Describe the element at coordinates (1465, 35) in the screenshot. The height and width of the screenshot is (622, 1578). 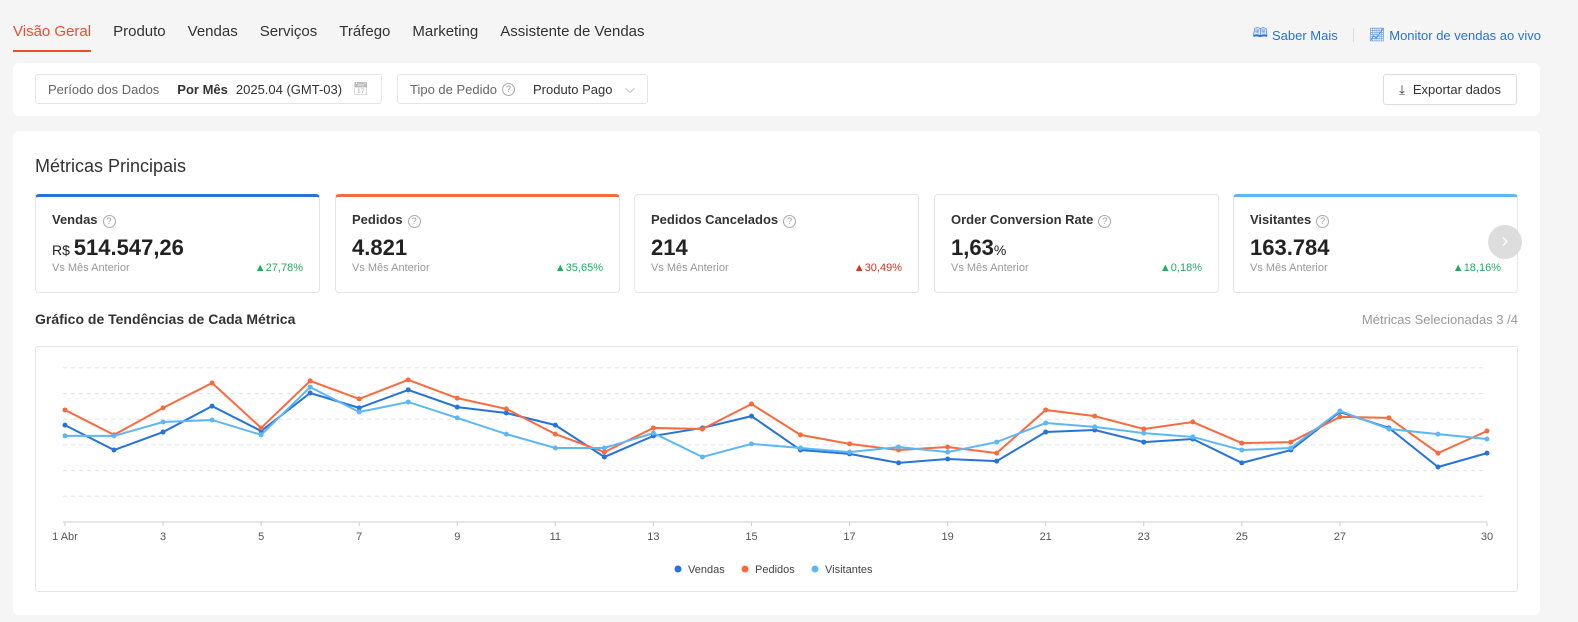
I see `live-monitor-link: Monitor de vendas ao vivo` at that location.